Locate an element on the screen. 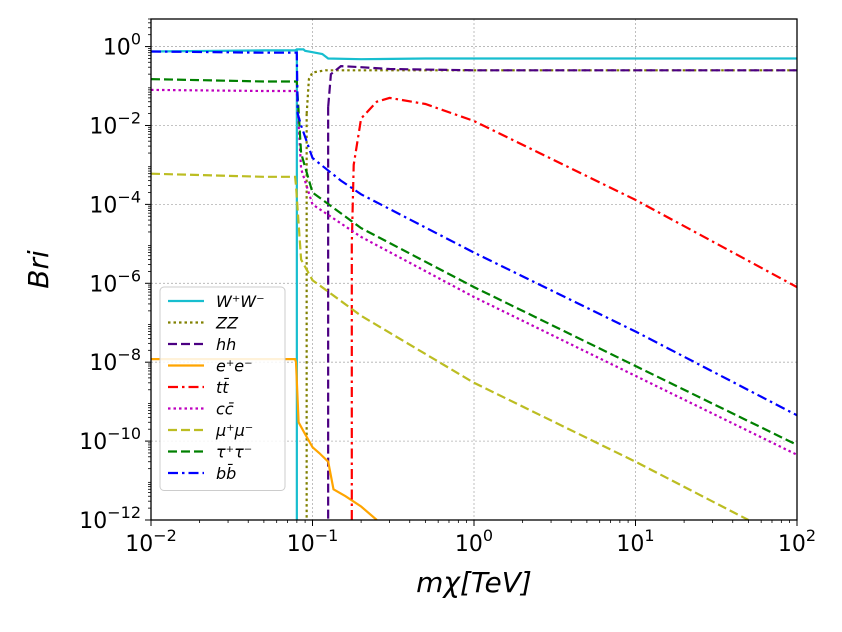  y-tick-label: 10⁻⁸ is located at coordinates (115, 360).